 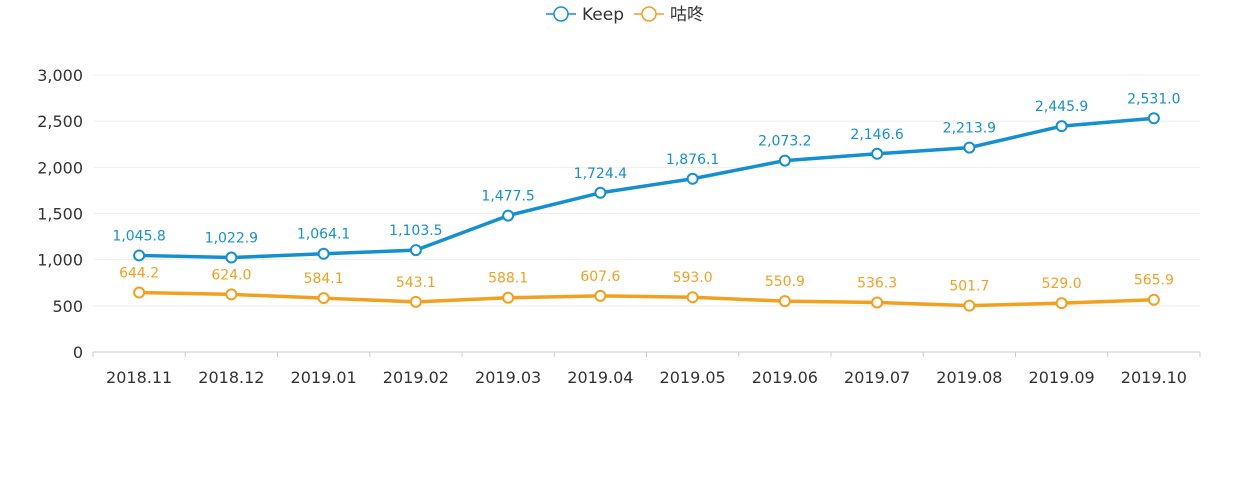 I want to click on data-label: 2,073.2, so click(x=784, y=142).